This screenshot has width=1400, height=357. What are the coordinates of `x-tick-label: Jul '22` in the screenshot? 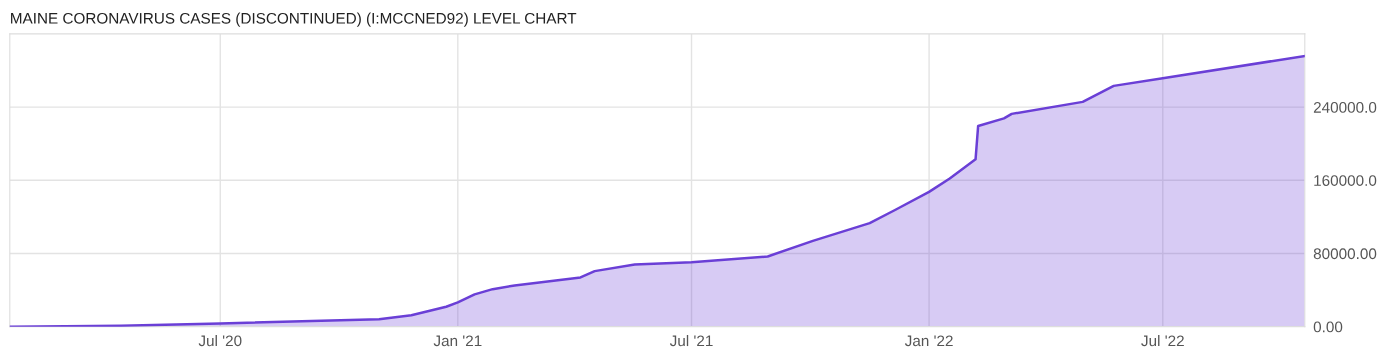 It's located at (1162, 340).